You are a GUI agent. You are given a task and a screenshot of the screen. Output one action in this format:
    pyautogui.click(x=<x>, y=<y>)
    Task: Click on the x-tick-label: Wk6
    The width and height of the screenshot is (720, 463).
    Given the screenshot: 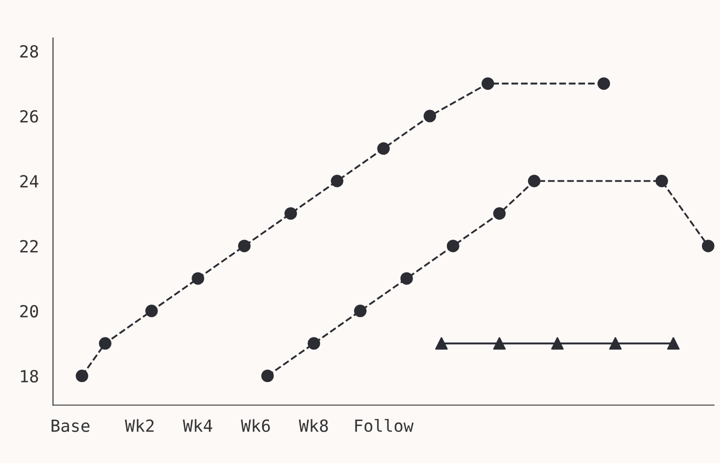 What is the action you would take?
    pyautogui.click(x=255, y=425)
    